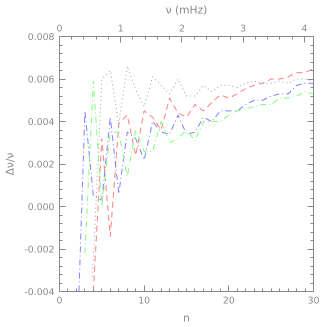 The height and width of the screenshot is (327, 327). Describe the element at coordinates (181, 29) in the screenshot. I see `x2-tick-label: 2` at that location.